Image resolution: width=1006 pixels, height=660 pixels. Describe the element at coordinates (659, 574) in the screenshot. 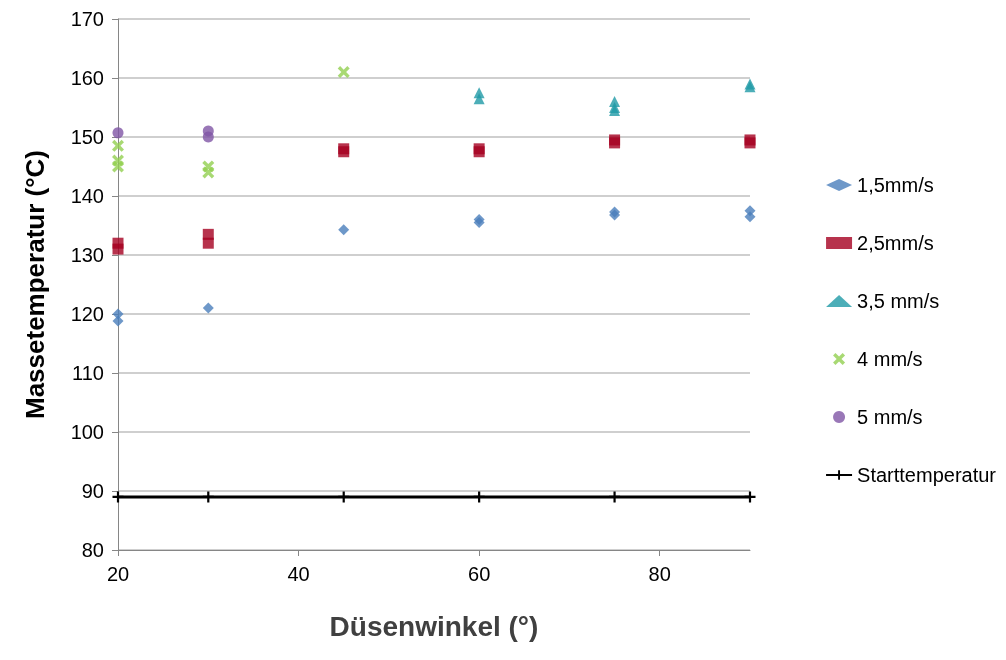

I see `x-tick-label: 80` at that location.